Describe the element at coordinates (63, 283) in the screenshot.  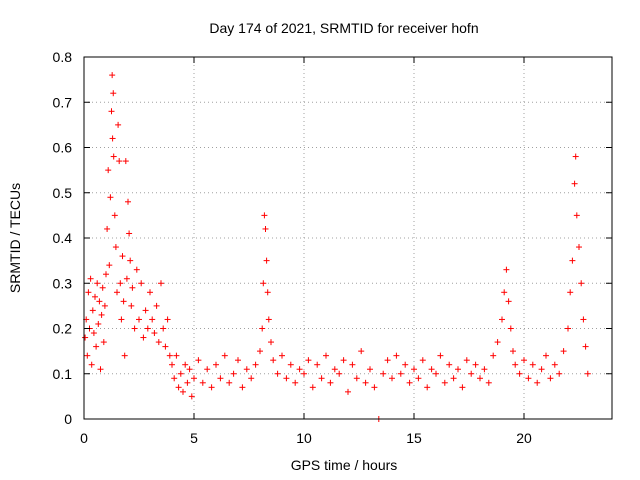
I see `y-tick-label: 0.3` at that location.